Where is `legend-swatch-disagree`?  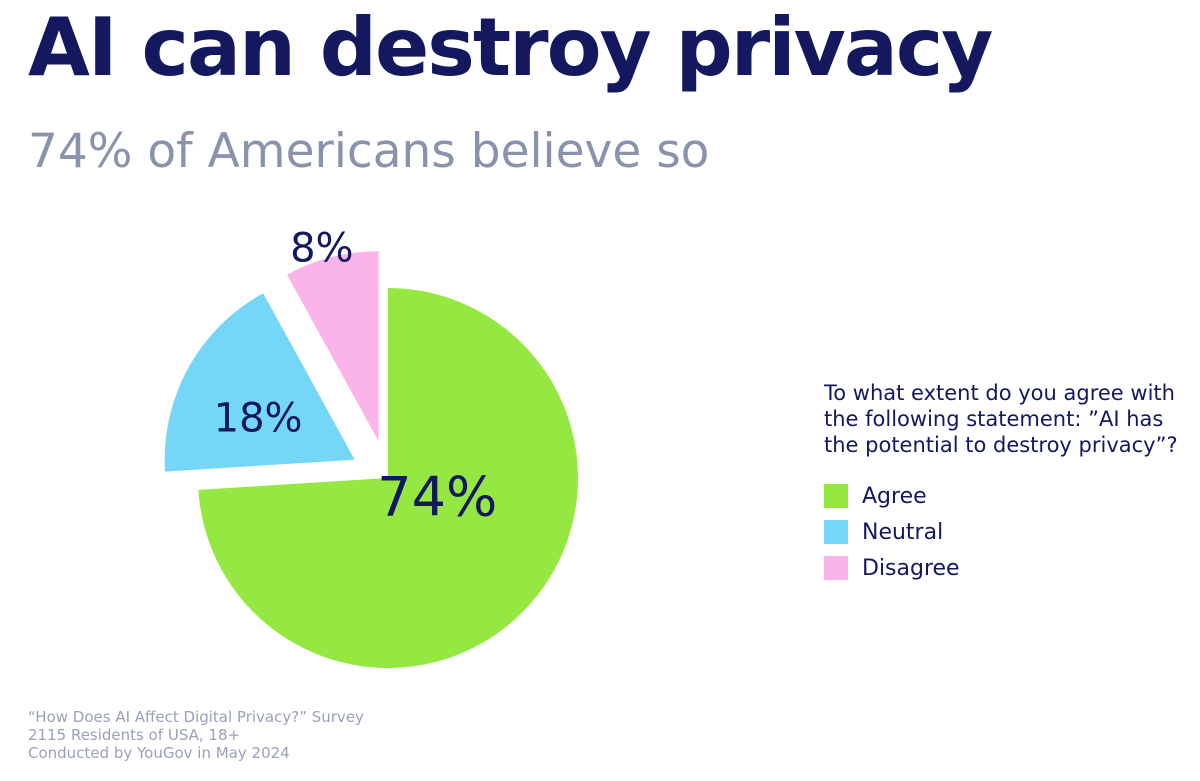
legend-swatch-disagree is located at coordinates (836, 568).